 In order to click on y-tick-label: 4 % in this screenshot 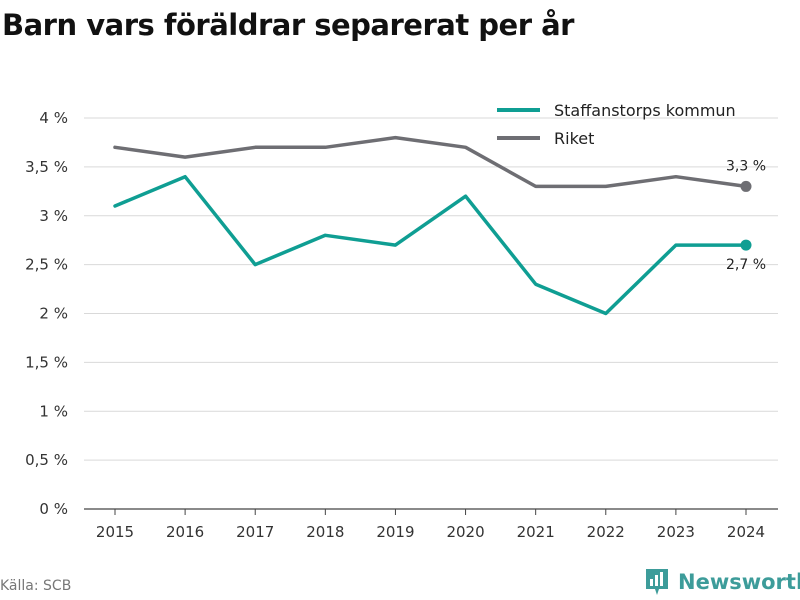, I will do `click(53, 118)`.